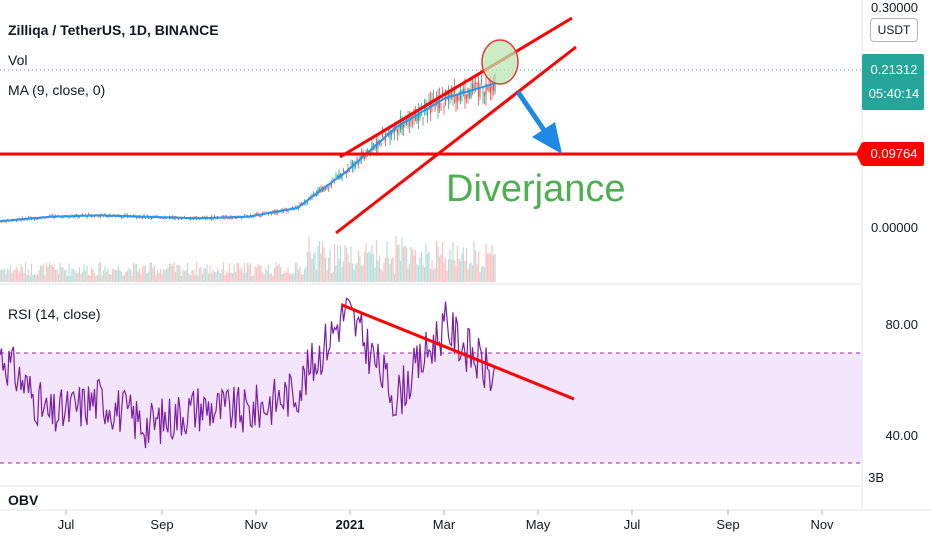  I want to click on time-label: Sep, so click(162, 524).